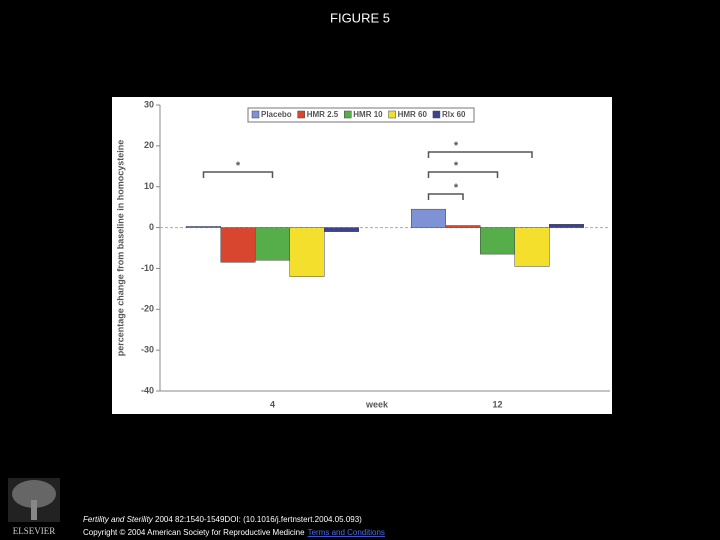 Image resolution: width=720 pixels, height=540 pixels. I want to click on legend-label: HMR 10, so click(368, 114).